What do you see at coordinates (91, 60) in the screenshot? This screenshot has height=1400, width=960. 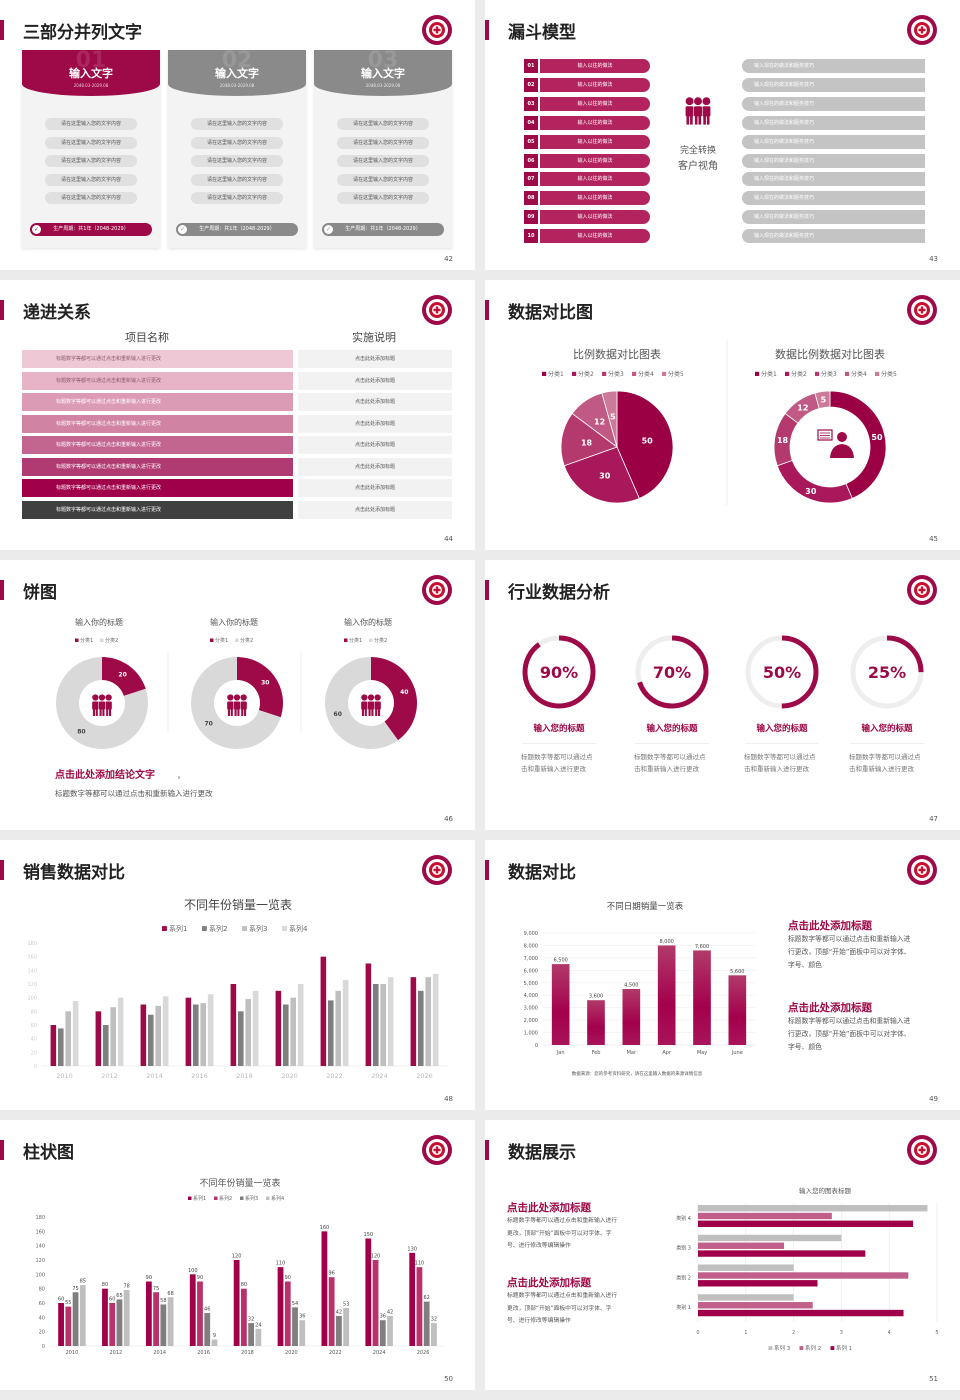 I see `card-number-watermark: 01` at bounding box center [91, 60].